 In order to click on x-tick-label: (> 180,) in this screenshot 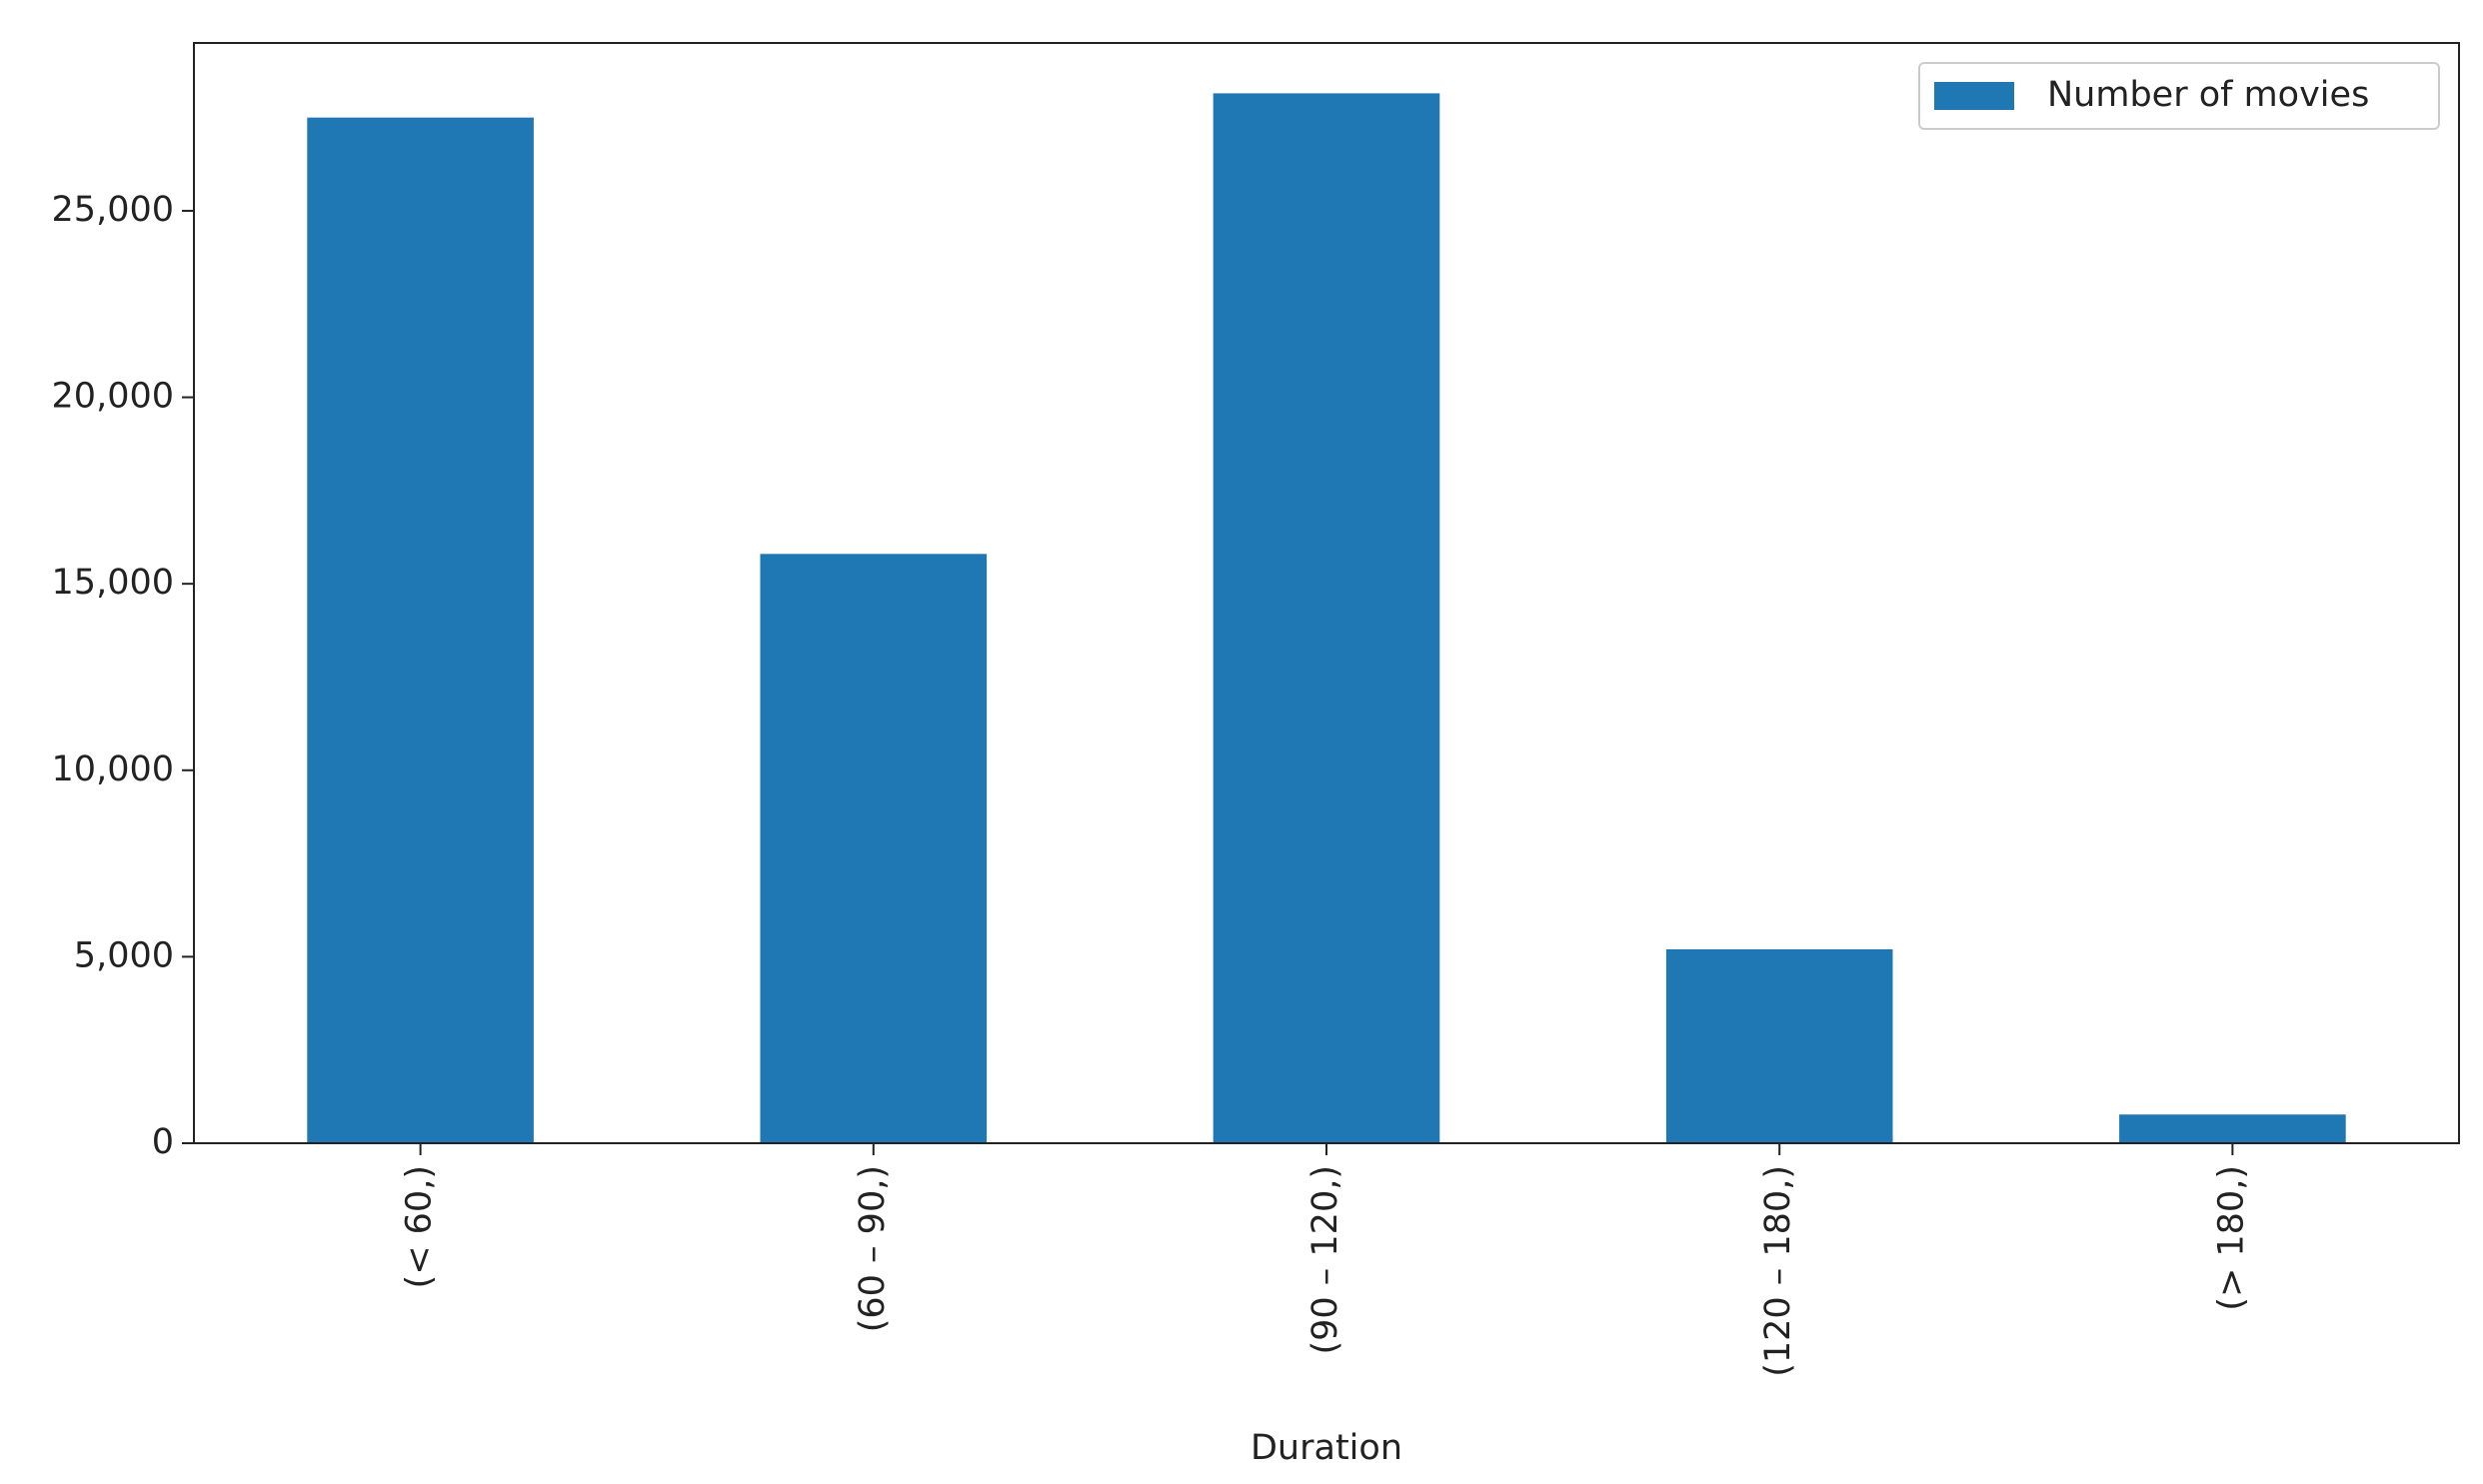, I will do `click(2231, 1238)`.